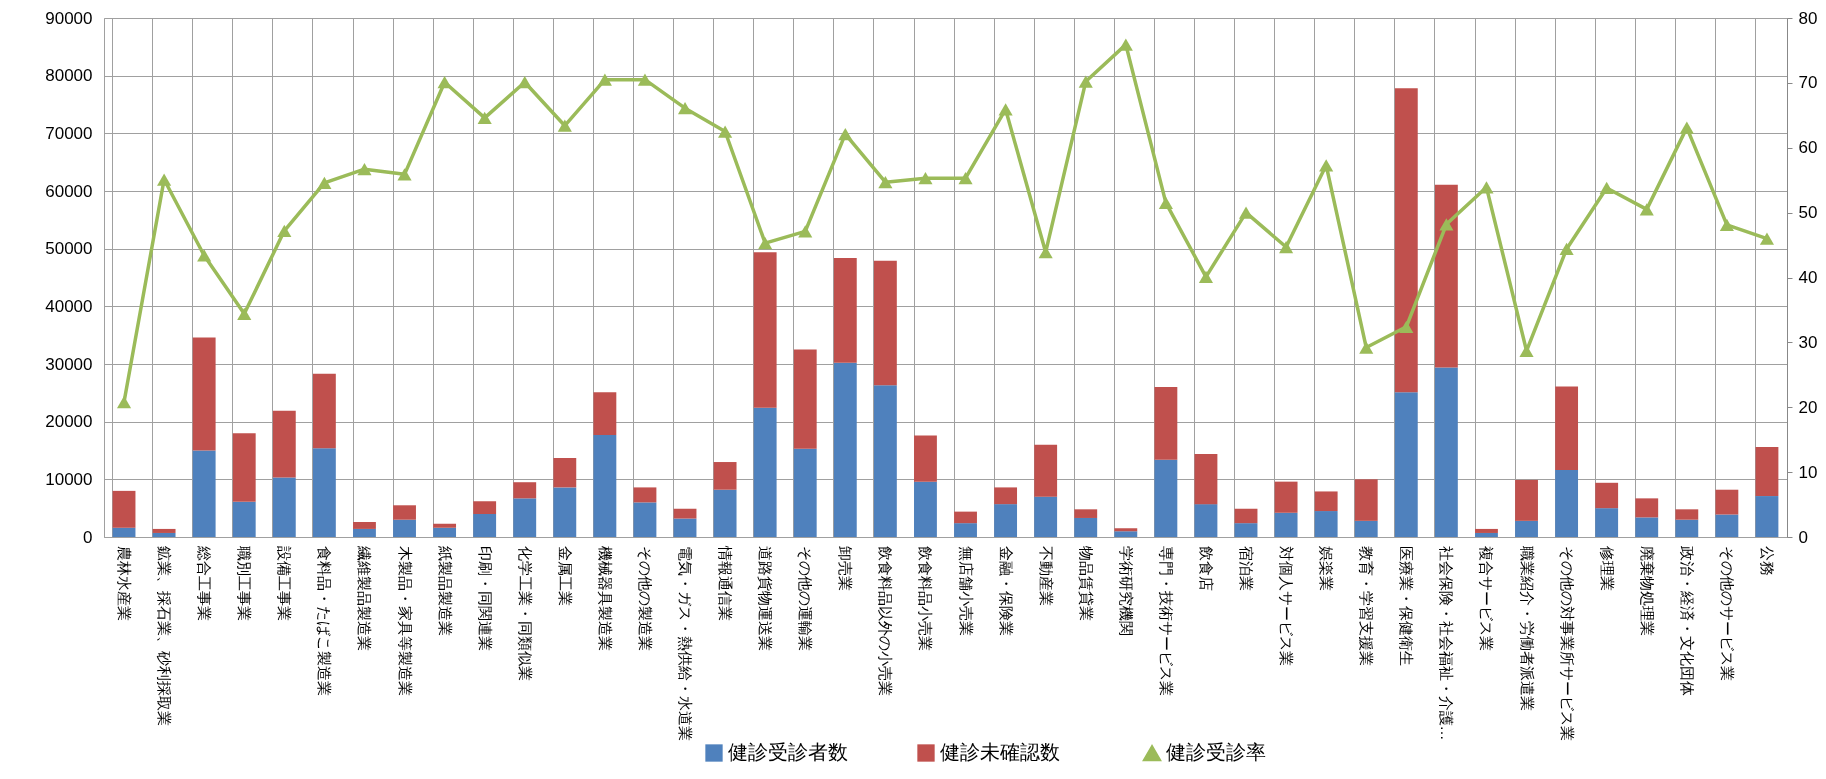 This screenshot has width=1826, height=779. Describe the element at coordinates (1808, 213) in the screenshot. I see `y2-tick-label: 50` at that location.